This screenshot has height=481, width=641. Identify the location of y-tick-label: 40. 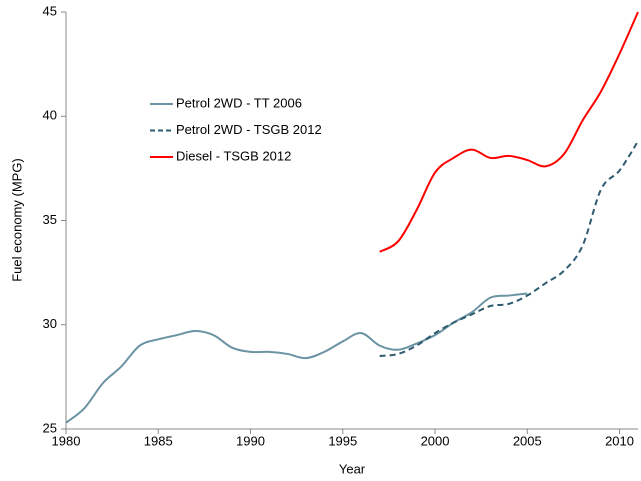
(50, 115).